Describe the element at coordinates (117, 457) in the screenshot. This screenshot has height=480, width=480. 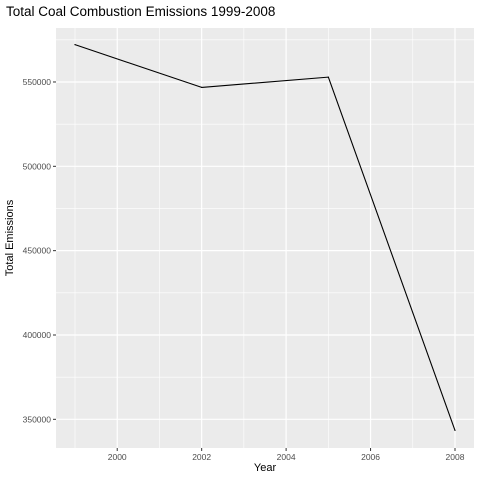
I see `x-tick-label: 2000` at that location.